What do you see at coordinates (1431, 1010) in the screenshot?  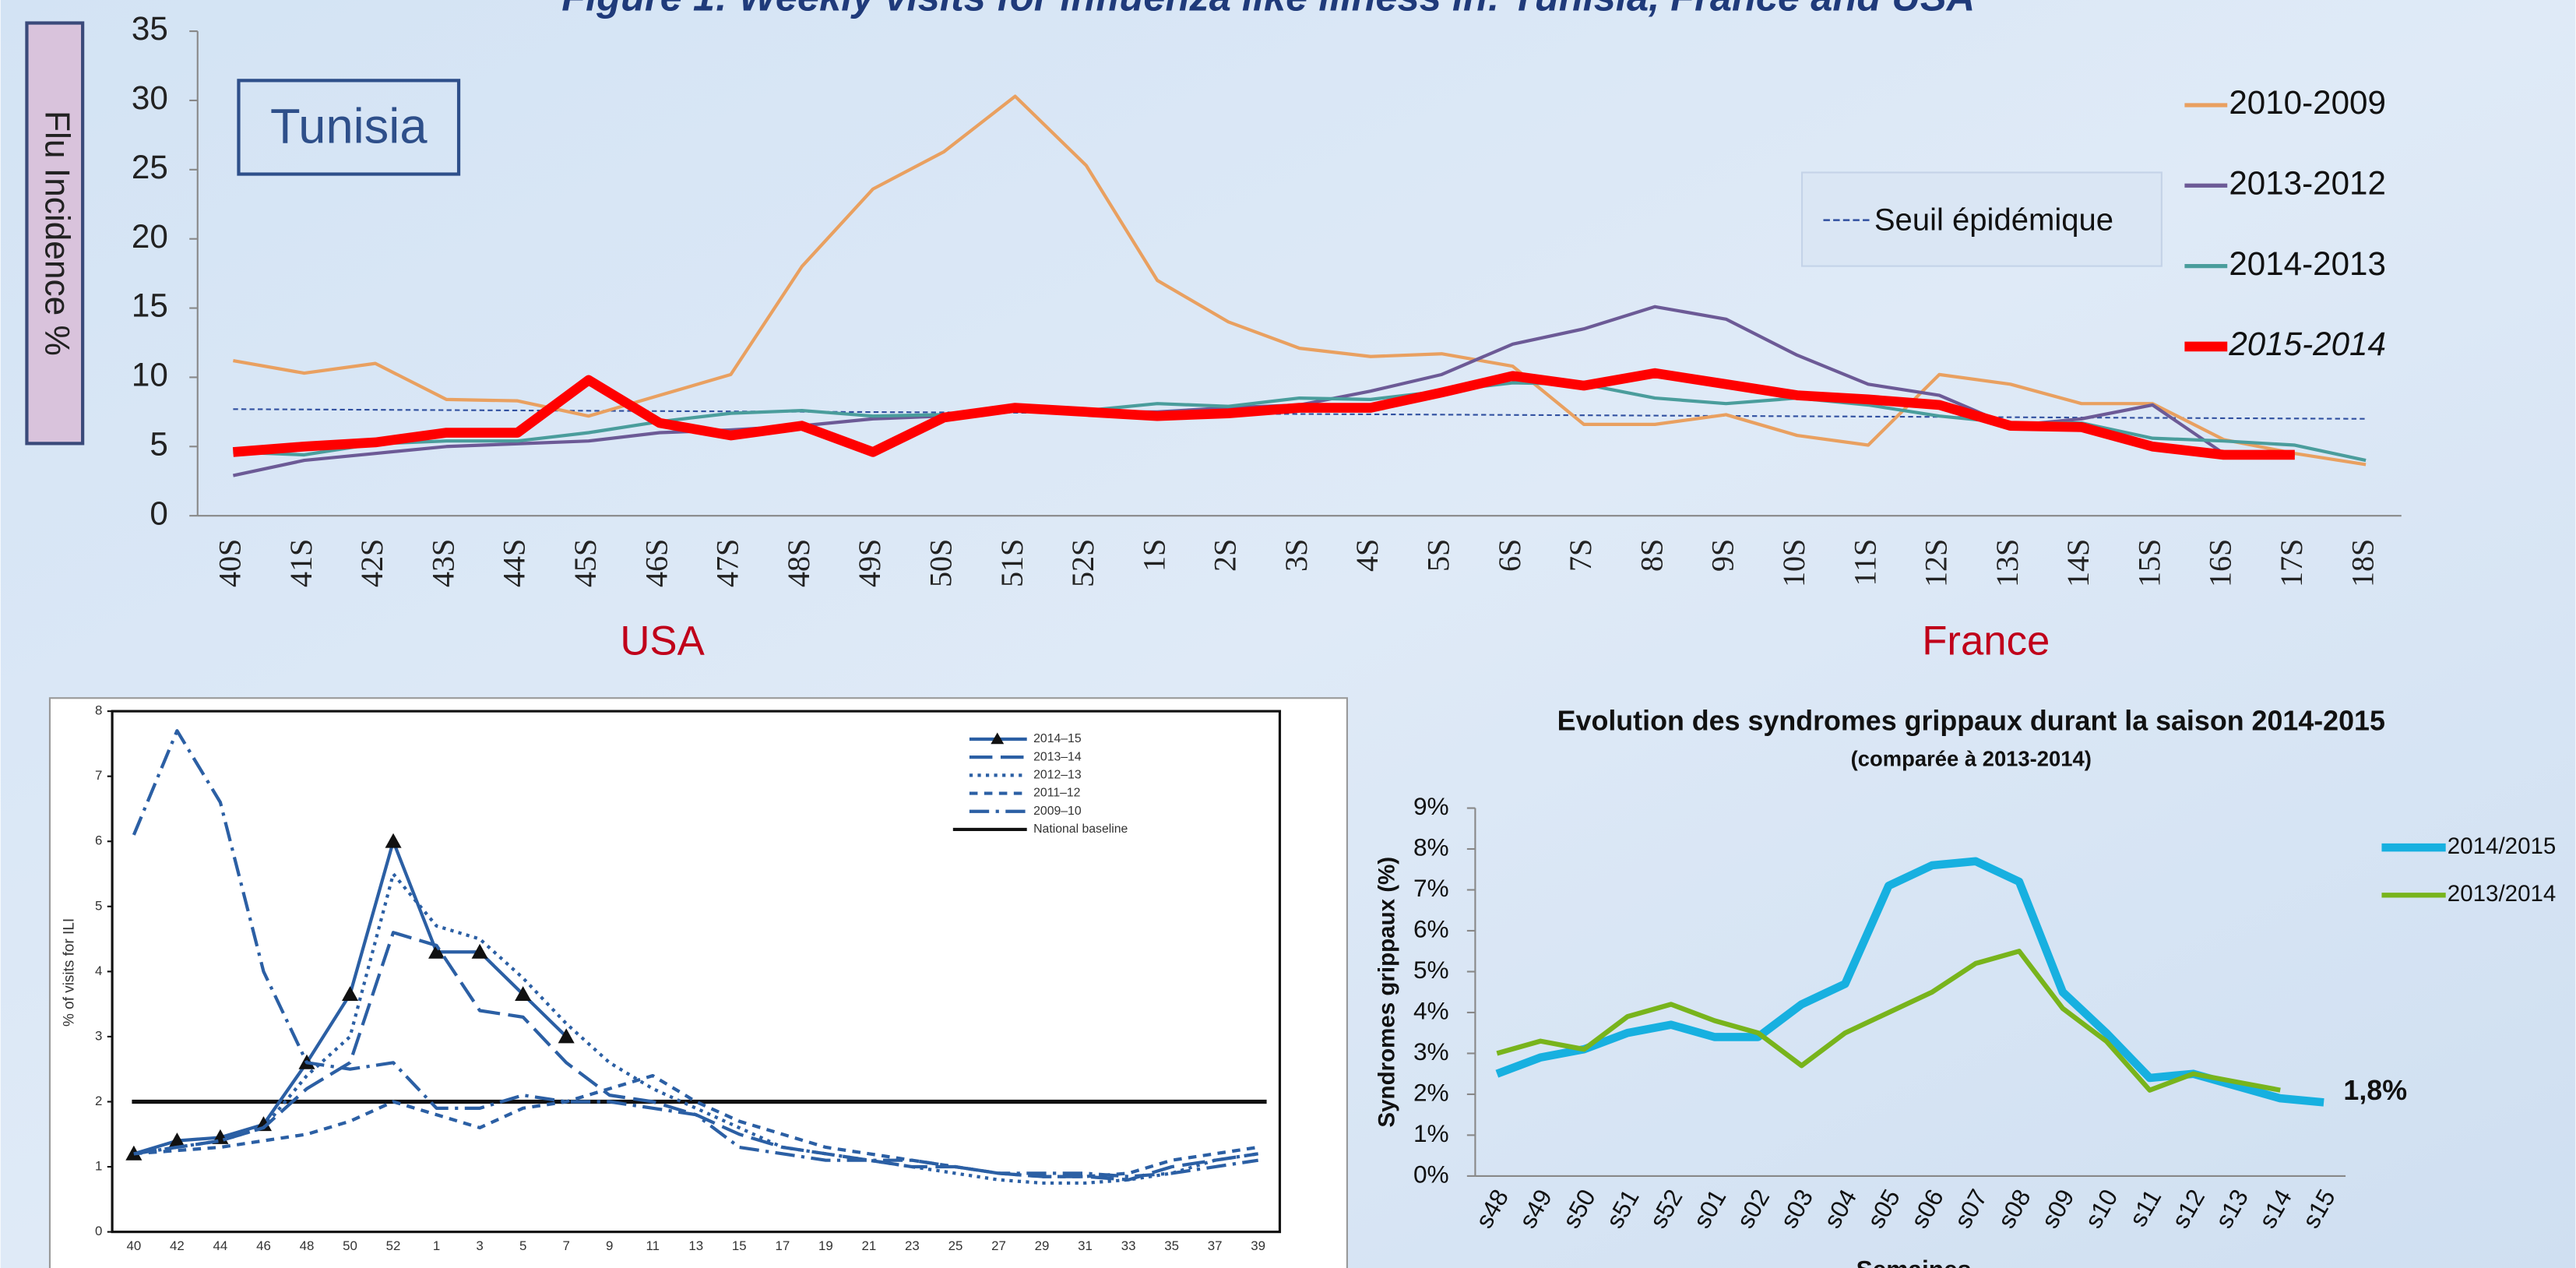 I see `y-tick-label: 4%` at bounding box center [1431, 1010].